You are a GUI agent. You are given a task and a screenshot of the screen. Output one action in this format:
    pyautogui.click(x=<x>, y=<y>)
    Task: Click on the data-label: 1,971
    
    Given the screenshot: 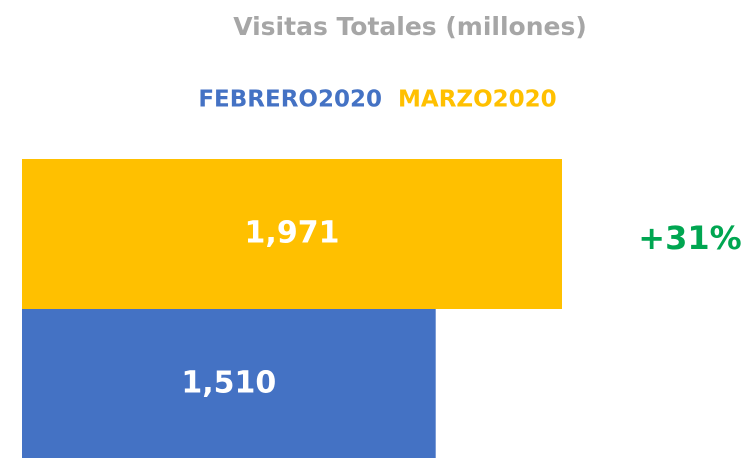 What is the action you would take?
    pyautogui.click(x=292, y=233)
    